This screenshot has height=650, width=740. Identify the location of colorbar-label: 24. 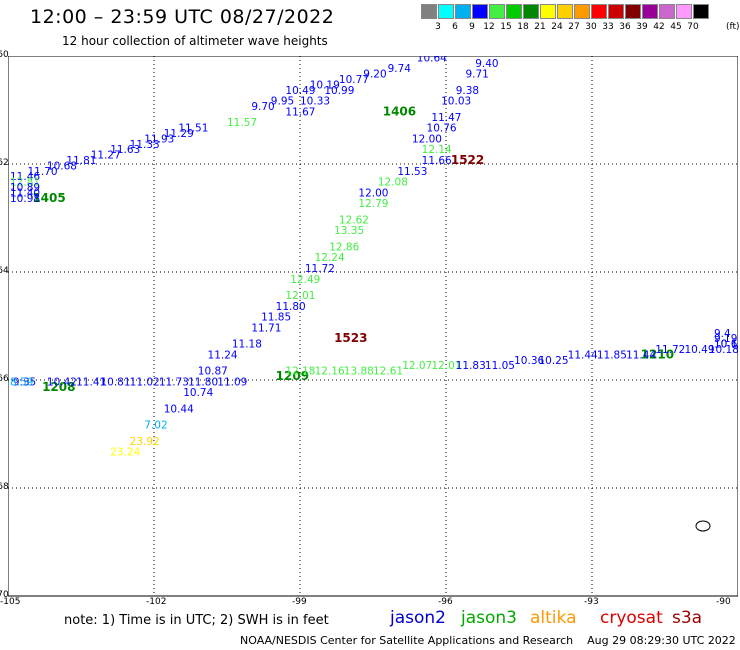
(557, 27).